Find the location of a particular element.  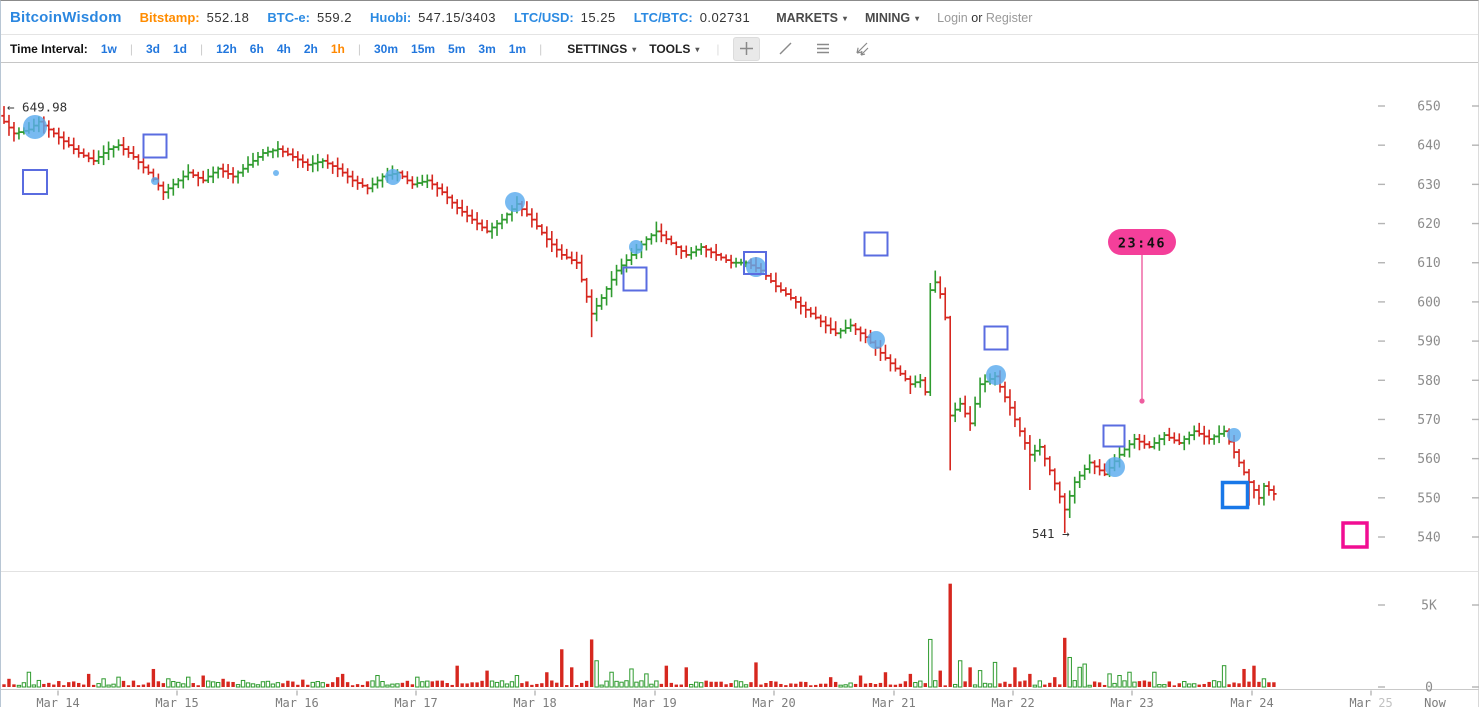

svg-text: 23:46 is located at coordinates (1142, 244).